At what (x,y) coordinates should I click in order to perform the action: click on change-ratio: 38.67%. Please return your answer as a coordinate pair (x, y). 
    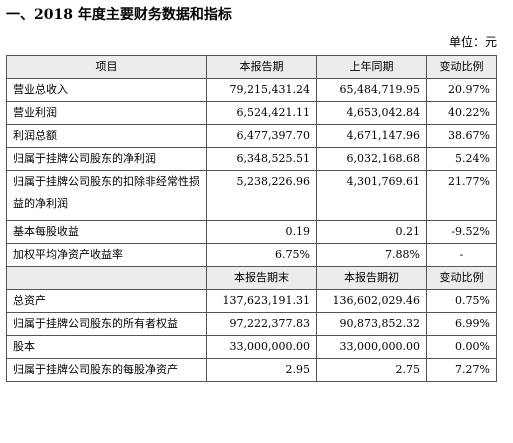
    Looking at the image, I should click on (461, 136).